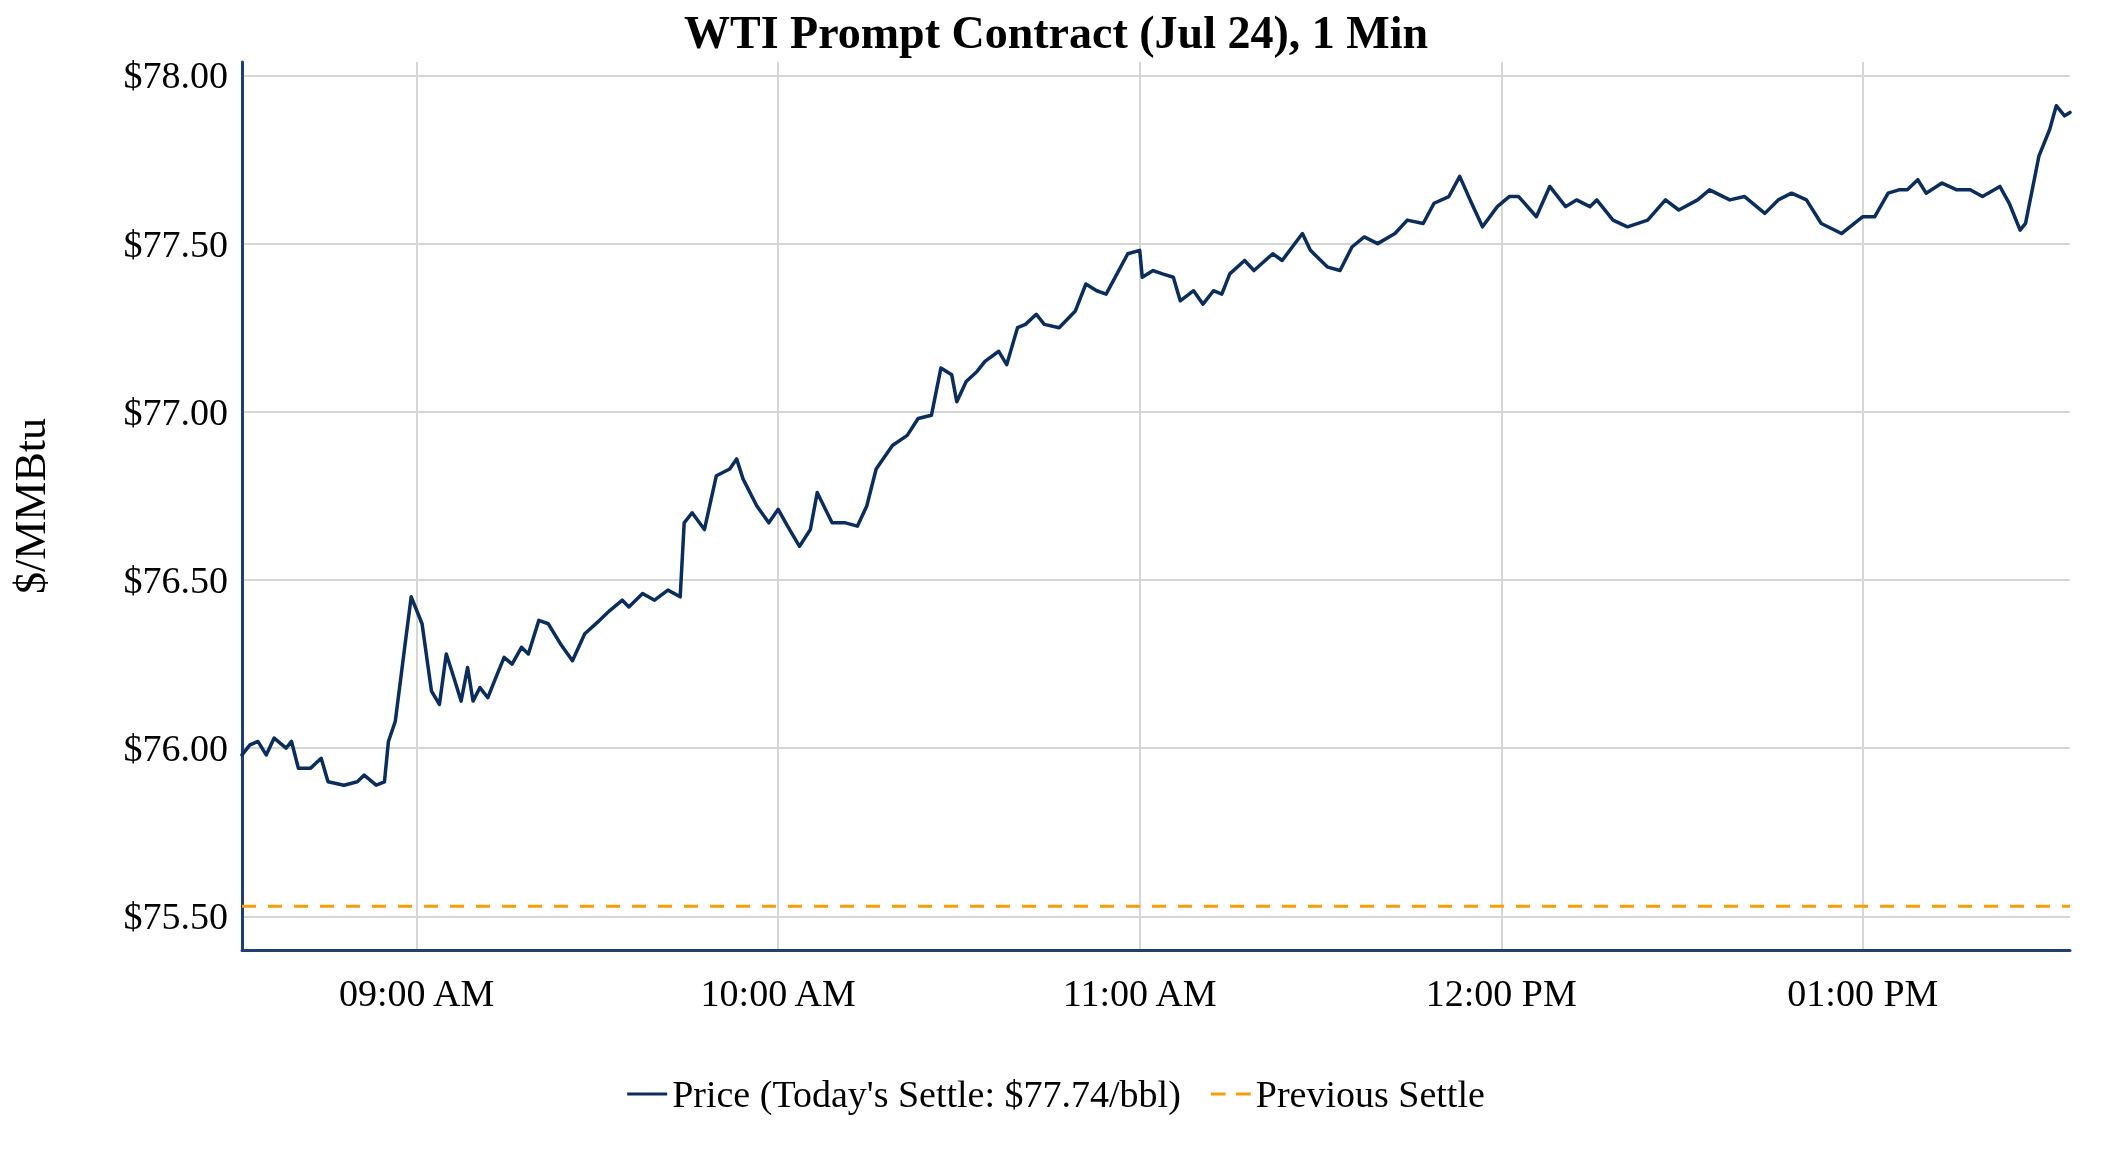 This screenshot has width=2112, height=1152. I want to click on y-tick-label: $76.50, so click(175, 580).